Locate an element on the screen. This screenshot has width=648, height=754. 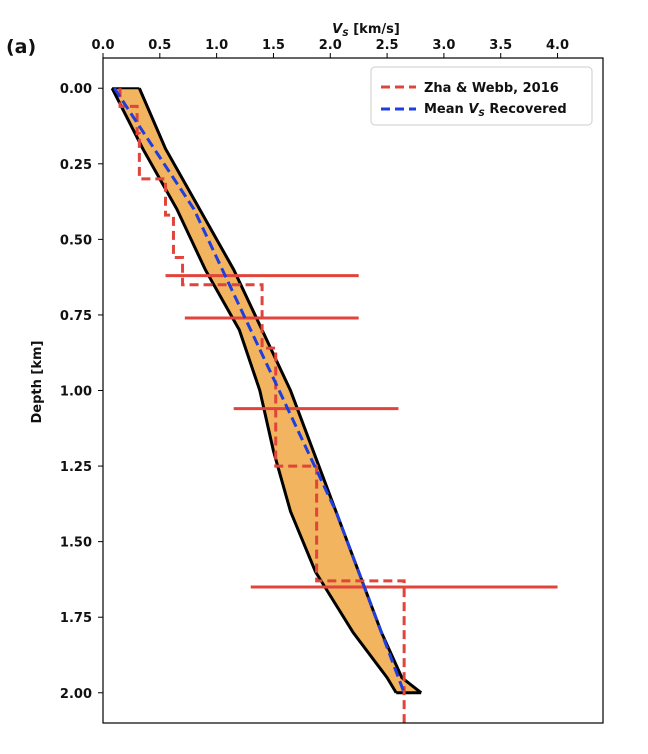
y-tick-label-0: 0.00 is located at coordinates (76, 89).